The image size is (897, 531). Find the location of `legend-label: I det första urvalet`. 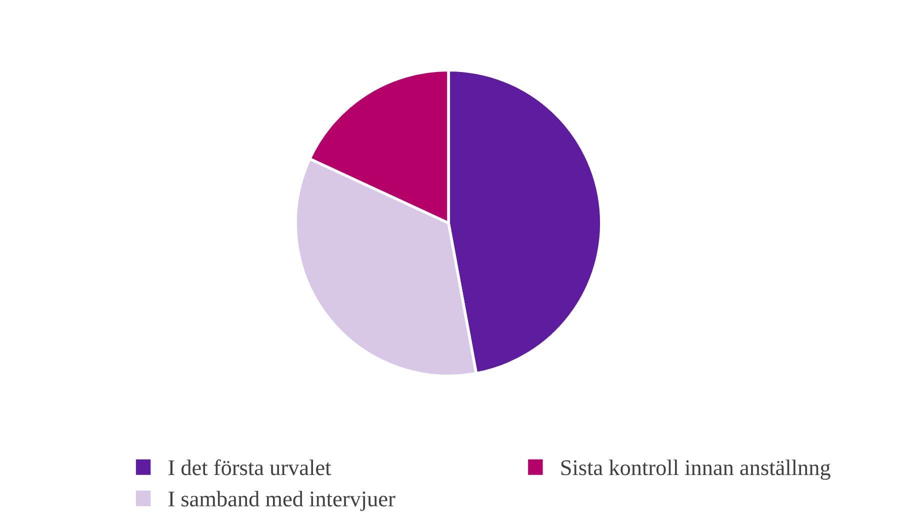

legend-label: I det första urvalet is located at coordinates (250, 467).